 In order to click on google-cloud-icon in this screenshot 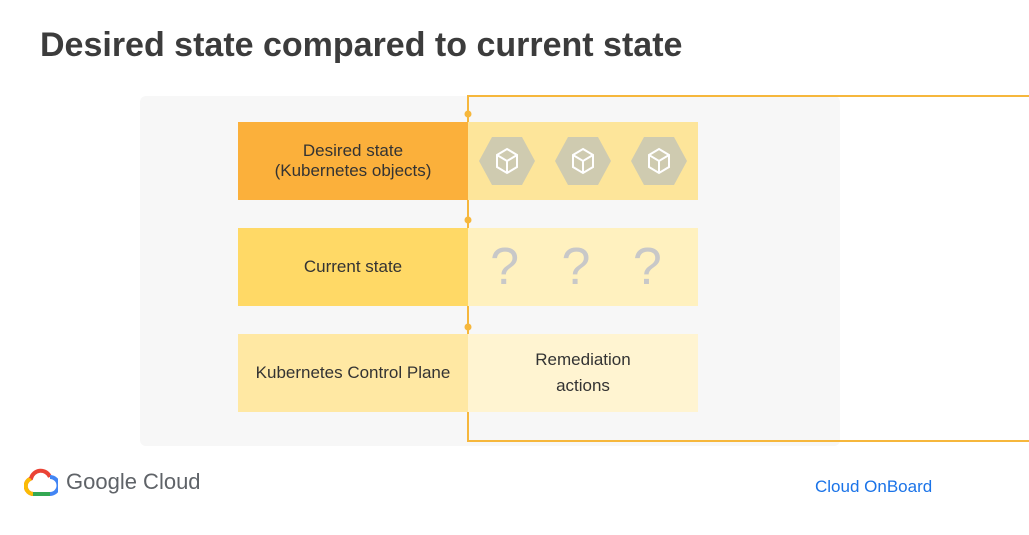, I will do `click(41, 482)`.